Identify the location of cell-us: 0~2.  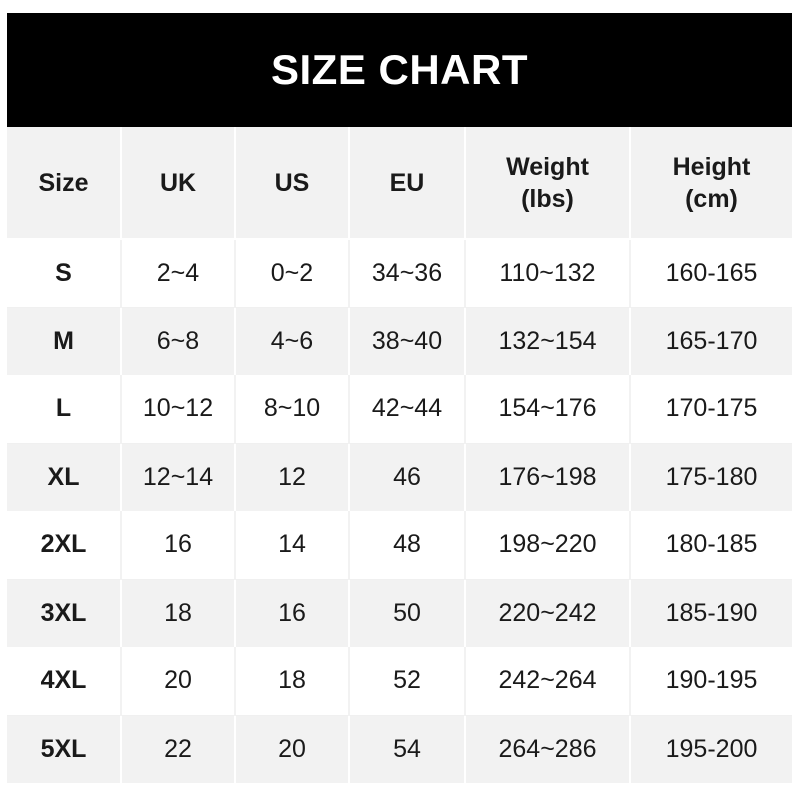
(292, 273).